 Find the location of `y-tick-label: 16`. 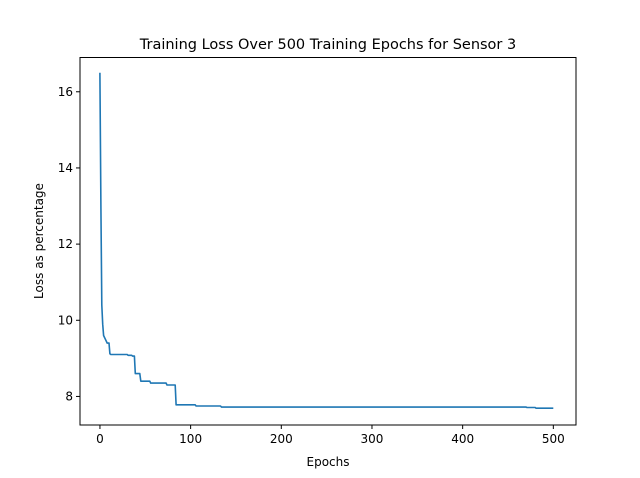

y-tick-label: 16 is located at coordinates (65, 92).